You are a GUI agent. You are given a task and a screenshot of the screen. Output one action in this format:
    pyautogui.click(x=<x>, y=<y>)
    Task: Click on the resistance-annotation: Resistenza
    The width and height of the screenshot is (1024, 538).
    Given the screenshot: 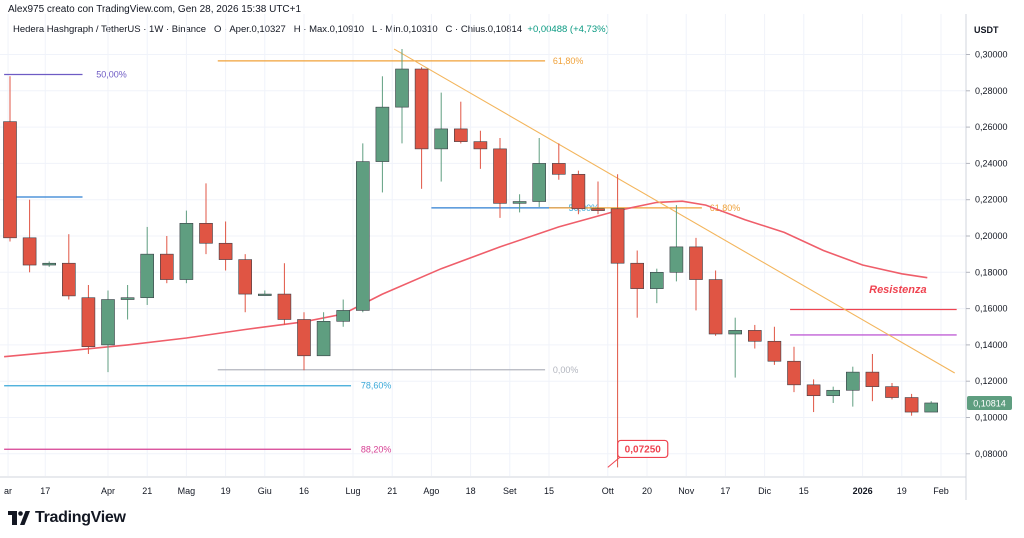 What is the action you would take?
    pyautogui.click(x=897, y=290)
    